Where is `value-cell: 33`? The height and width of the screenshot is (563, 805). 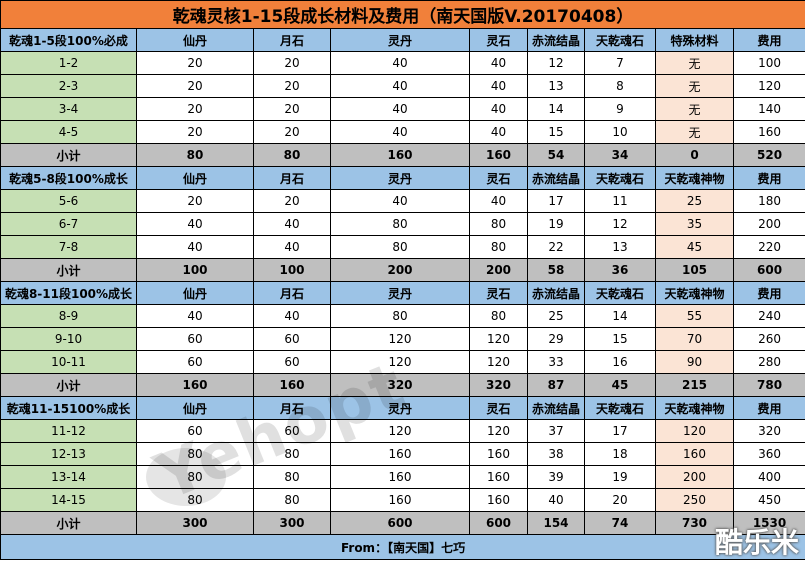 value-cell: 33 is located at coordinates (556, 362).